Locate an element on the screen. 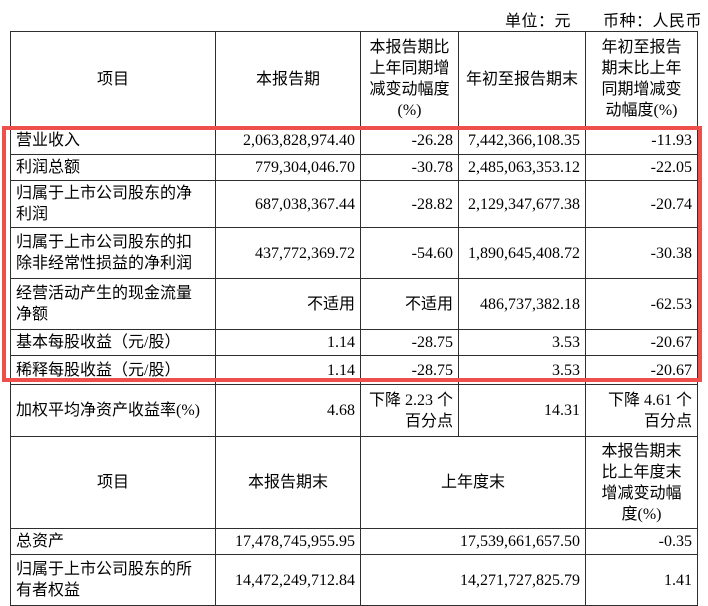 This screenshot has width=708, height=606. cell-ytd-change: -62.53 is located at coordinates (641, 304).